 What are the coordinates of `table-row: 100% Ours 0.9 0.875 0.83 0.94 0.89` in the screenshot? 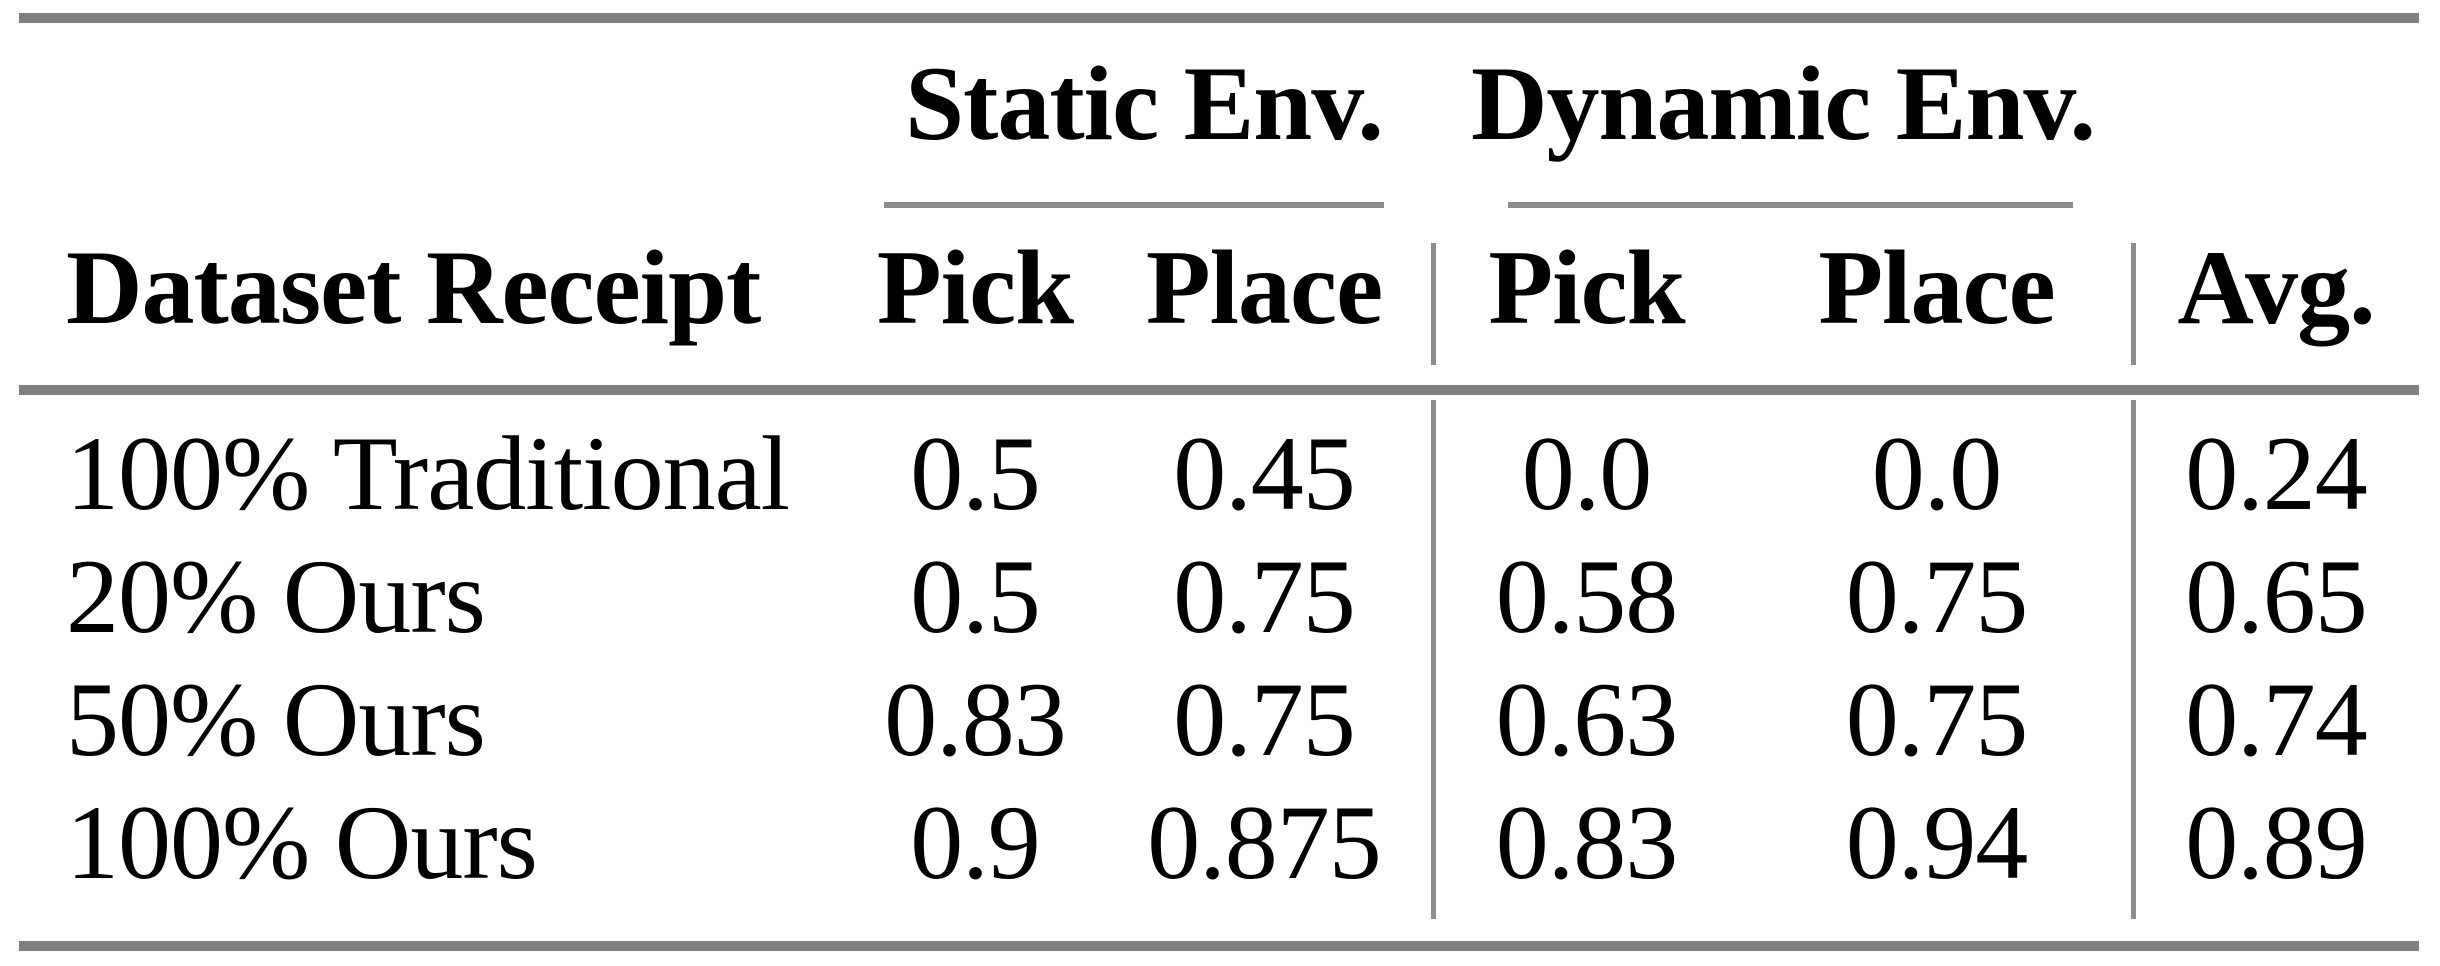 It's located at (1219, 843).